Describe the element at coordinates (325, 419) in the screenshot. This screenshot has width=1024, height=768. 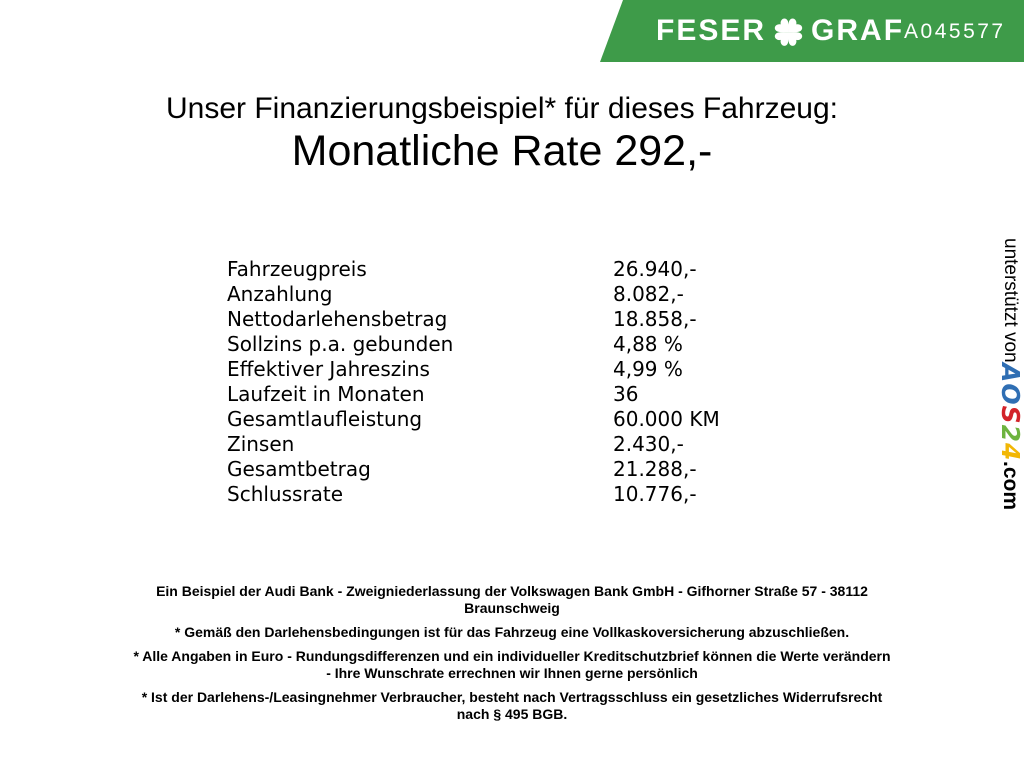
I see `table-label: Gesamtlaufleistung` at that location.